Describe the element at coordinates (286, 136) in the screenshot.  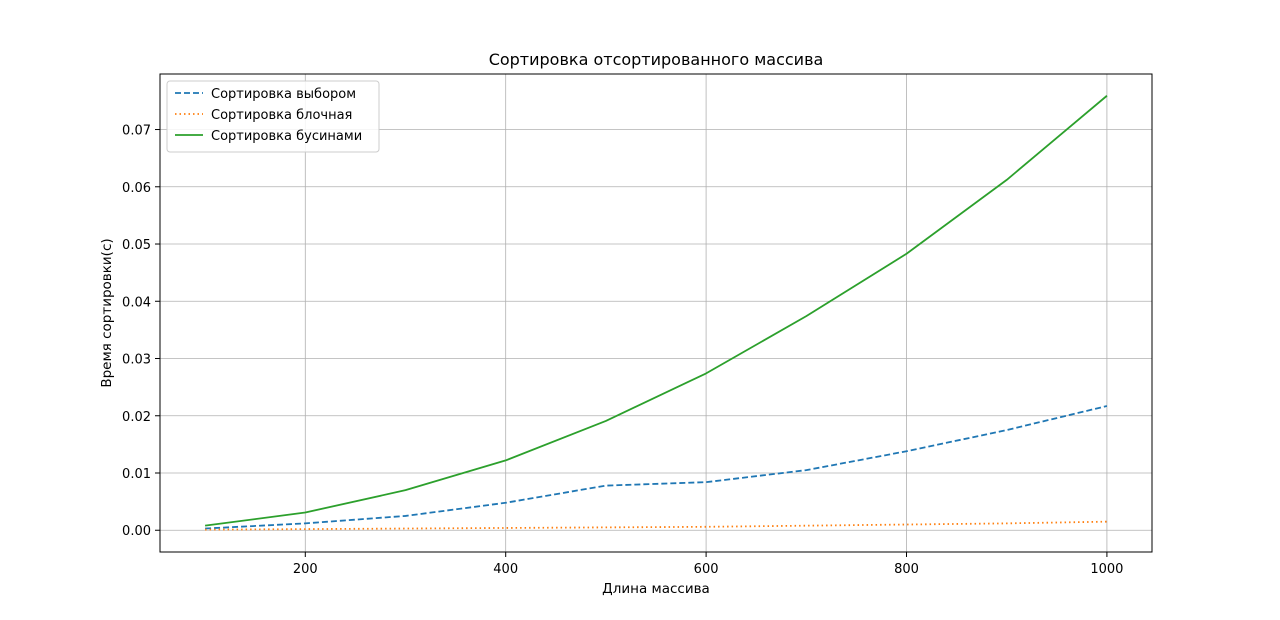
I see `legend-label: Сортировка бусинами` at that location.